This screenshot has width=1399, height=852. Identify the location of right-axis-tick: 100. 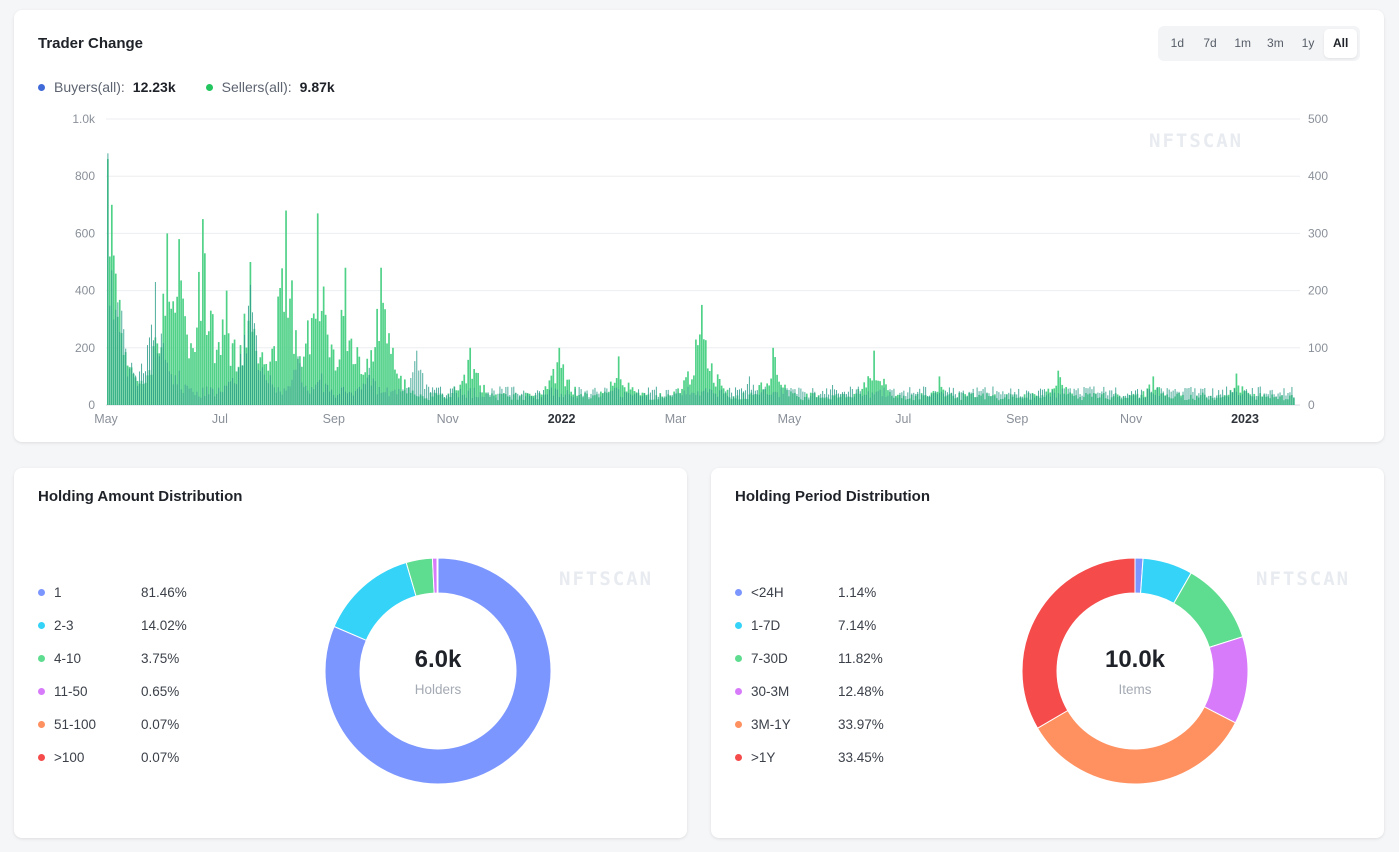
(1318, 348).